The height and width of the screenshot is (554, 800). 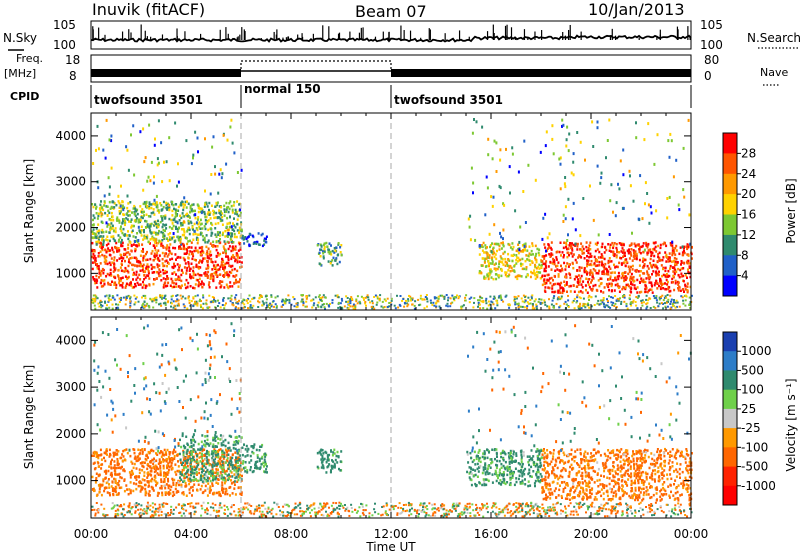 What do you see at coordinates (70, 273) in the screenshot?
I see `power-ytick-label: 1000` at bounding box center [70, 273].